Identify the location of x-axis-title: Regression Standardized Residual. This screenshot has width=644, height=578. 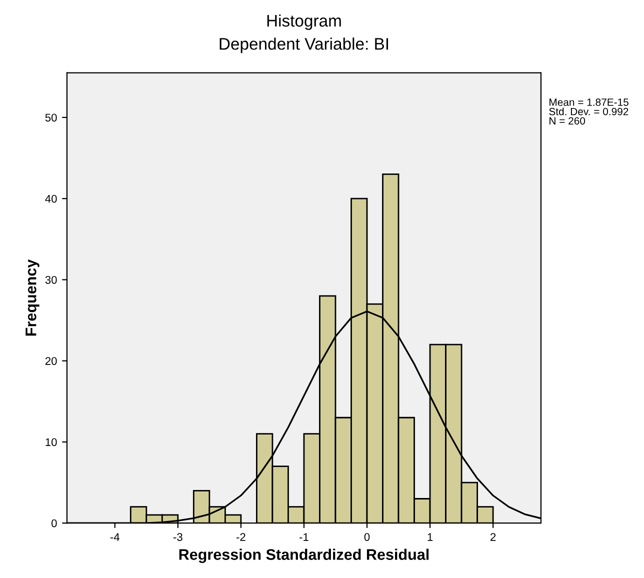
(304, 556).